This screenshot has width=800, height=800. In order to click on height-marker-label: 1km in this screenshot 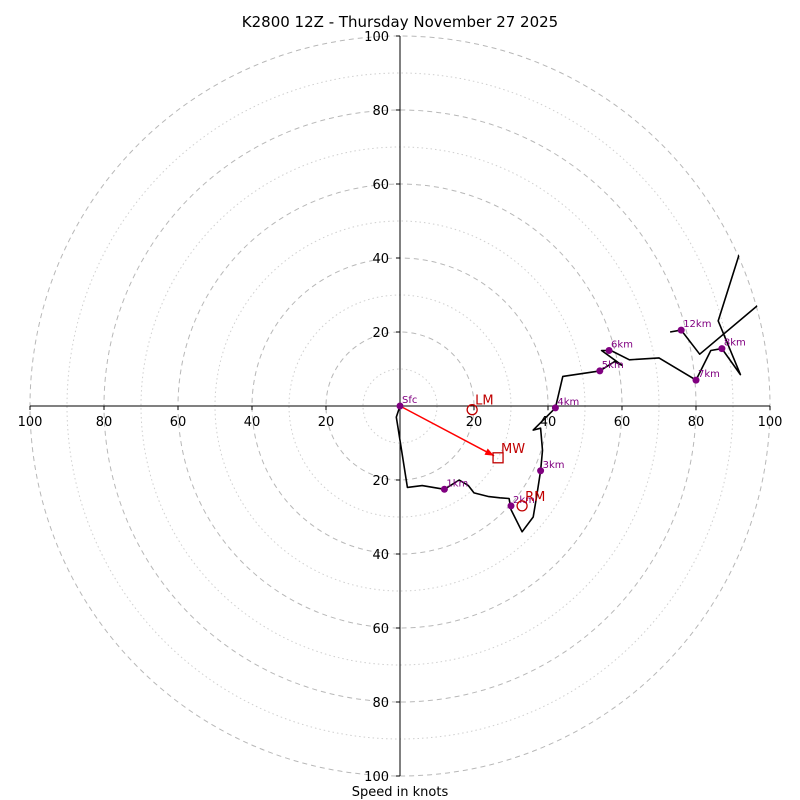, I will do `click(457, 483)`.